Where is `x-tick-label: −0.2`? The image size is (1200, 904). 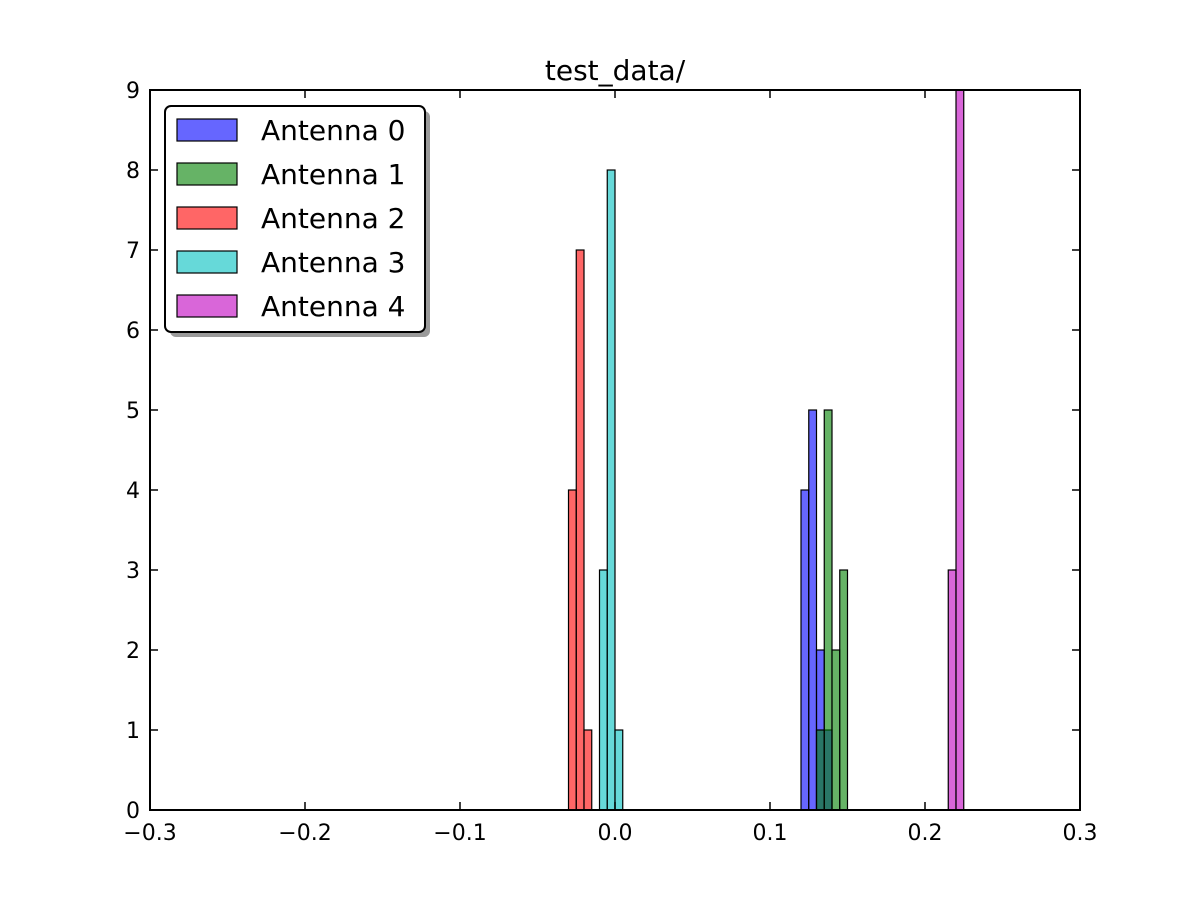
x-tick-label: −0.2 is located at coordinates (304, 833).